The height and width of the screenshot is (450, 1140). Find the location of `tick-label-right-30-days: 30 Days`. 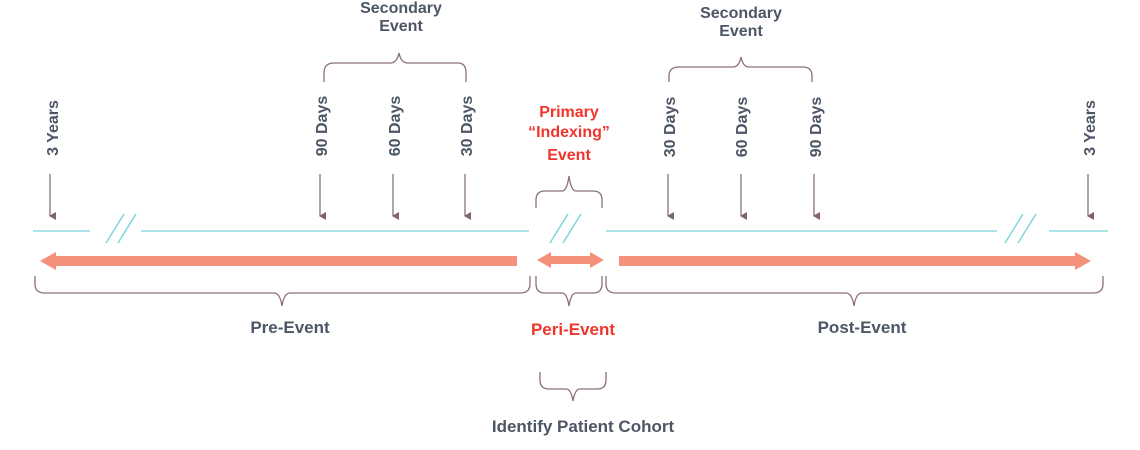

tick-label-right-30-days: 30 Days is located at coordinates (670, 127).